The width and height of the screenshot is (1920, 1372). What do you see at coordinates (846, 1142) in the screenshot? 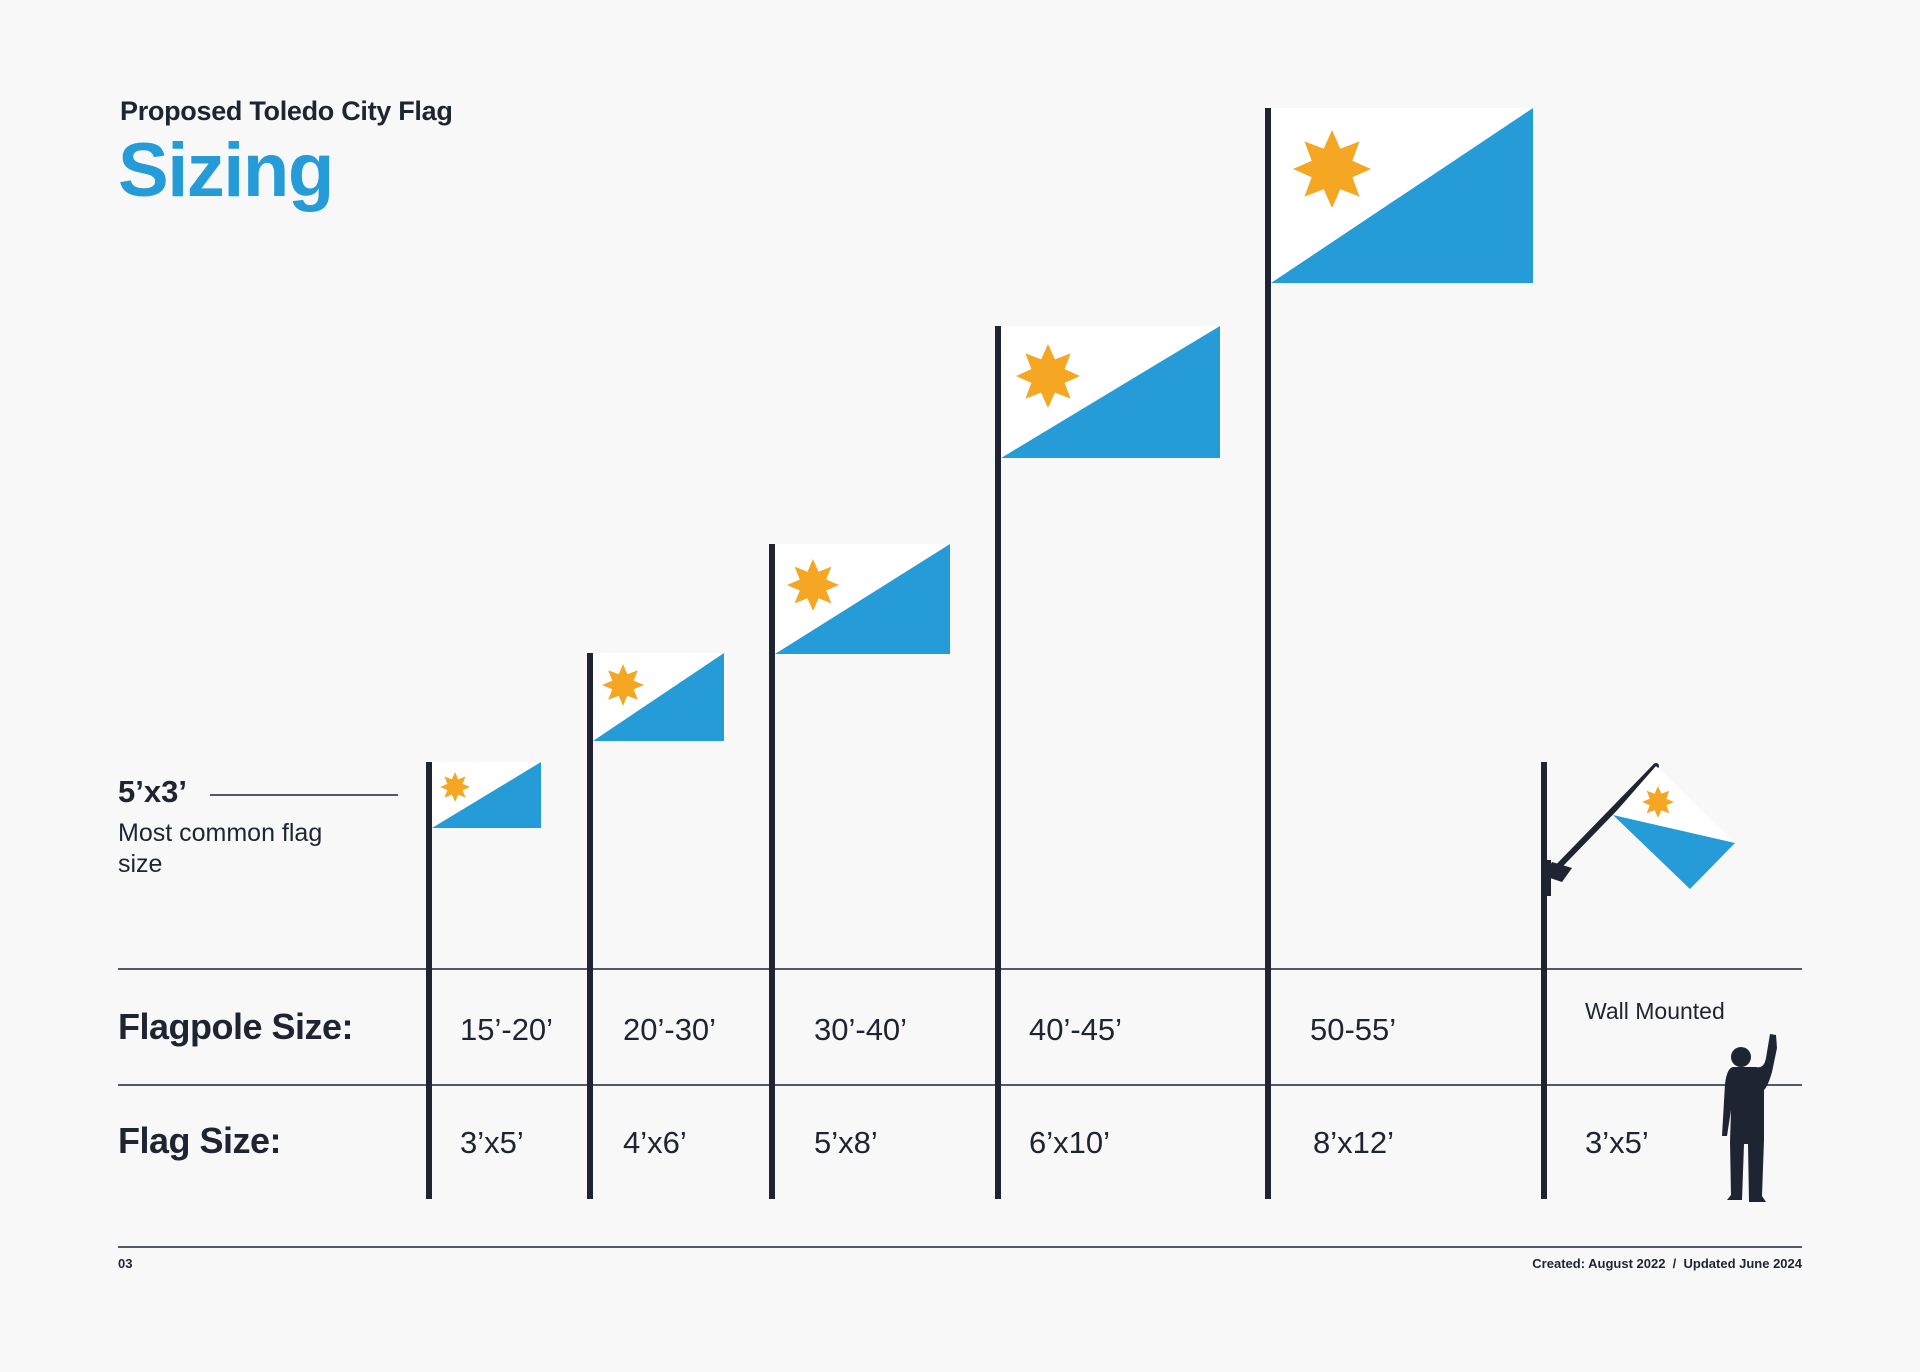
I see `flag-size-cell: 5’x8’` at bounding box center [846, 1142].